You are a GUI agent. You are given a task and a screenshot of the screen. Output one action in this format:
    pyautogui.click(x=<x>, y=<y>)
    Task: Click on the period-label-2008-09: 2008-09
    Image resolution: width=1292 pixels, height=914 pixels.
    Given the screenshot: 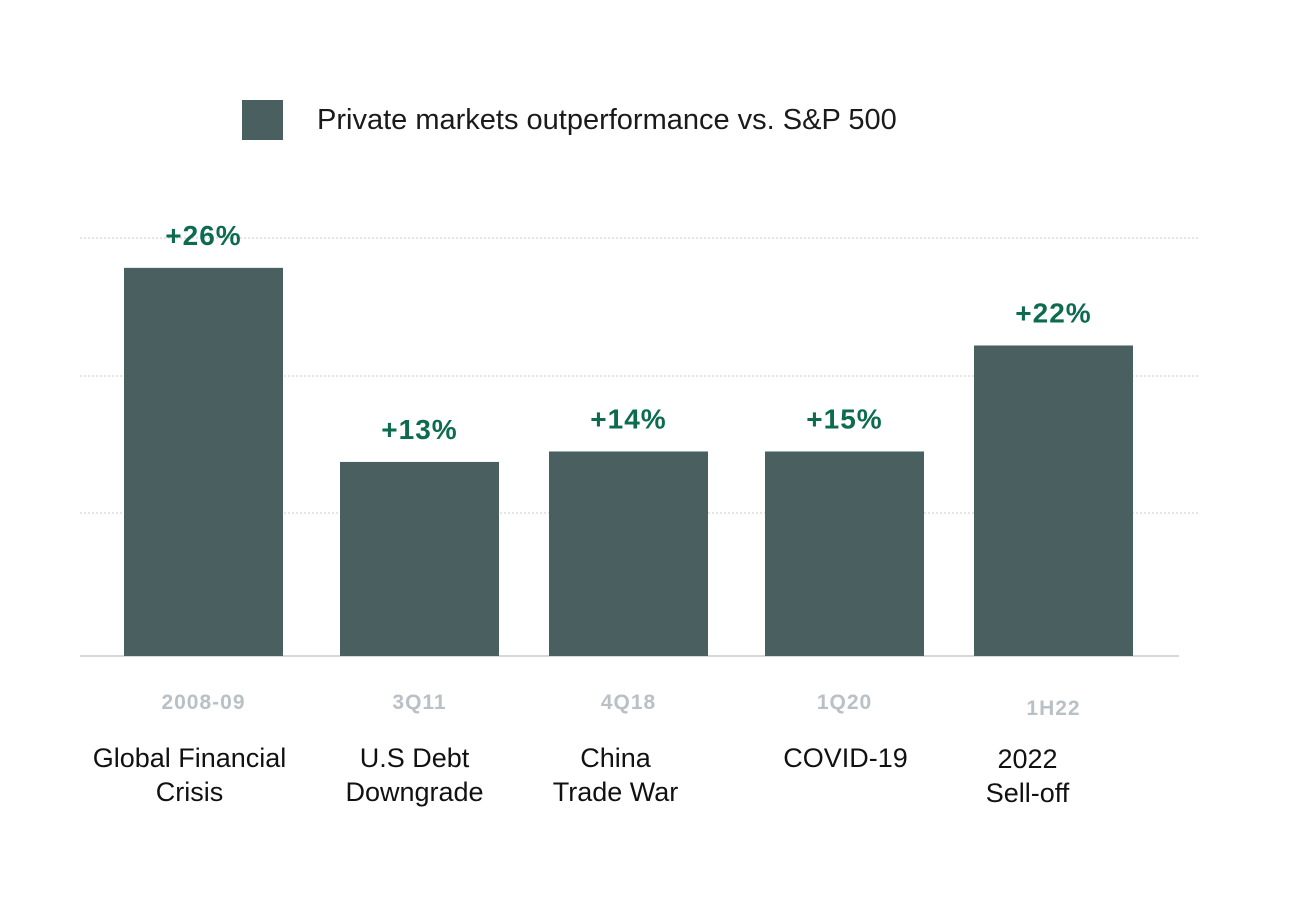 What is the action you would take?
    pyautogui.click(x=203, y=702)
    